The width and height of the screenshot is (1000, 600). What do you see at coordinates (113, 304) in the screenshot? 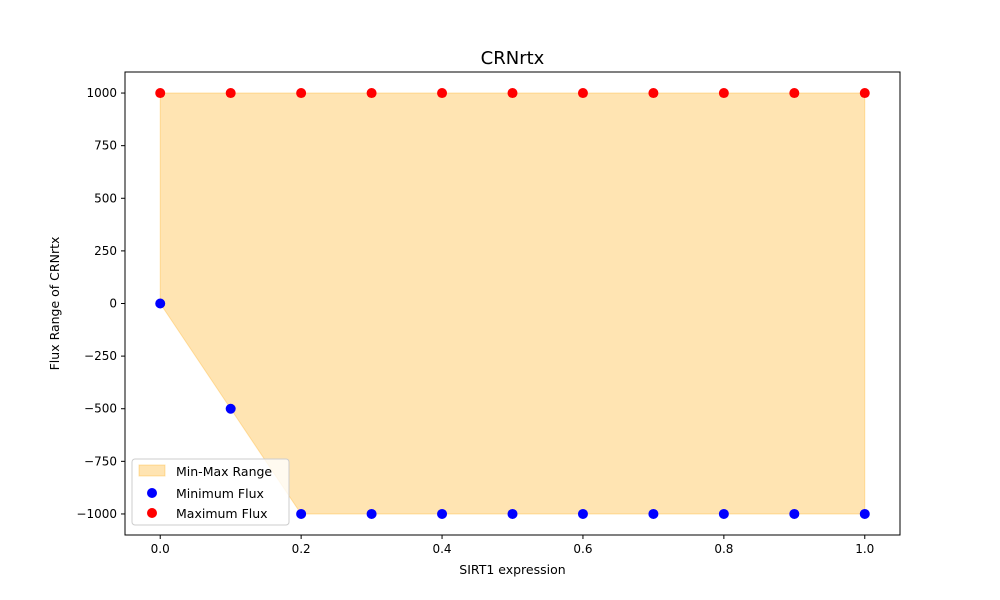
I see `y-tick-label: 0` at bounding box center [113, 304].